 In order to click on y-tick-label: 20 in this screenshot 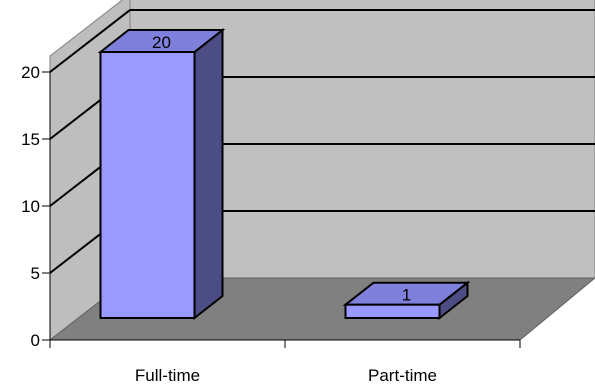, I will do `click(30, 72)`.